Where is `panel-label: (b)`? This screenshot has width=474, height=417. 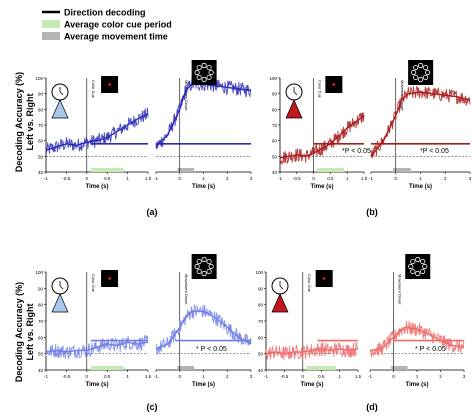 panel-label: (b) is located at coordinates (372, 212).